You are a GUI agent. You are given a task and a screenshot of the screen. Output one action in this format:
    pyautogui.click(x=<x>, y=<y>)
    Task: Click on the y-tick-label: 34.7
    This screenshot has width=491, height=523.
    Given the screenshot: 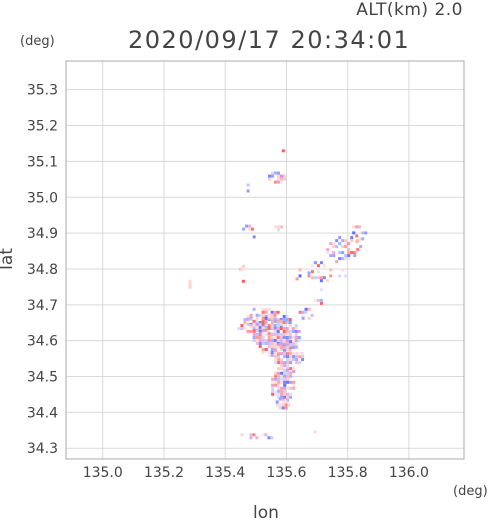 What is the action you would take?
    pyautogui.click(x=42, y=306)
    